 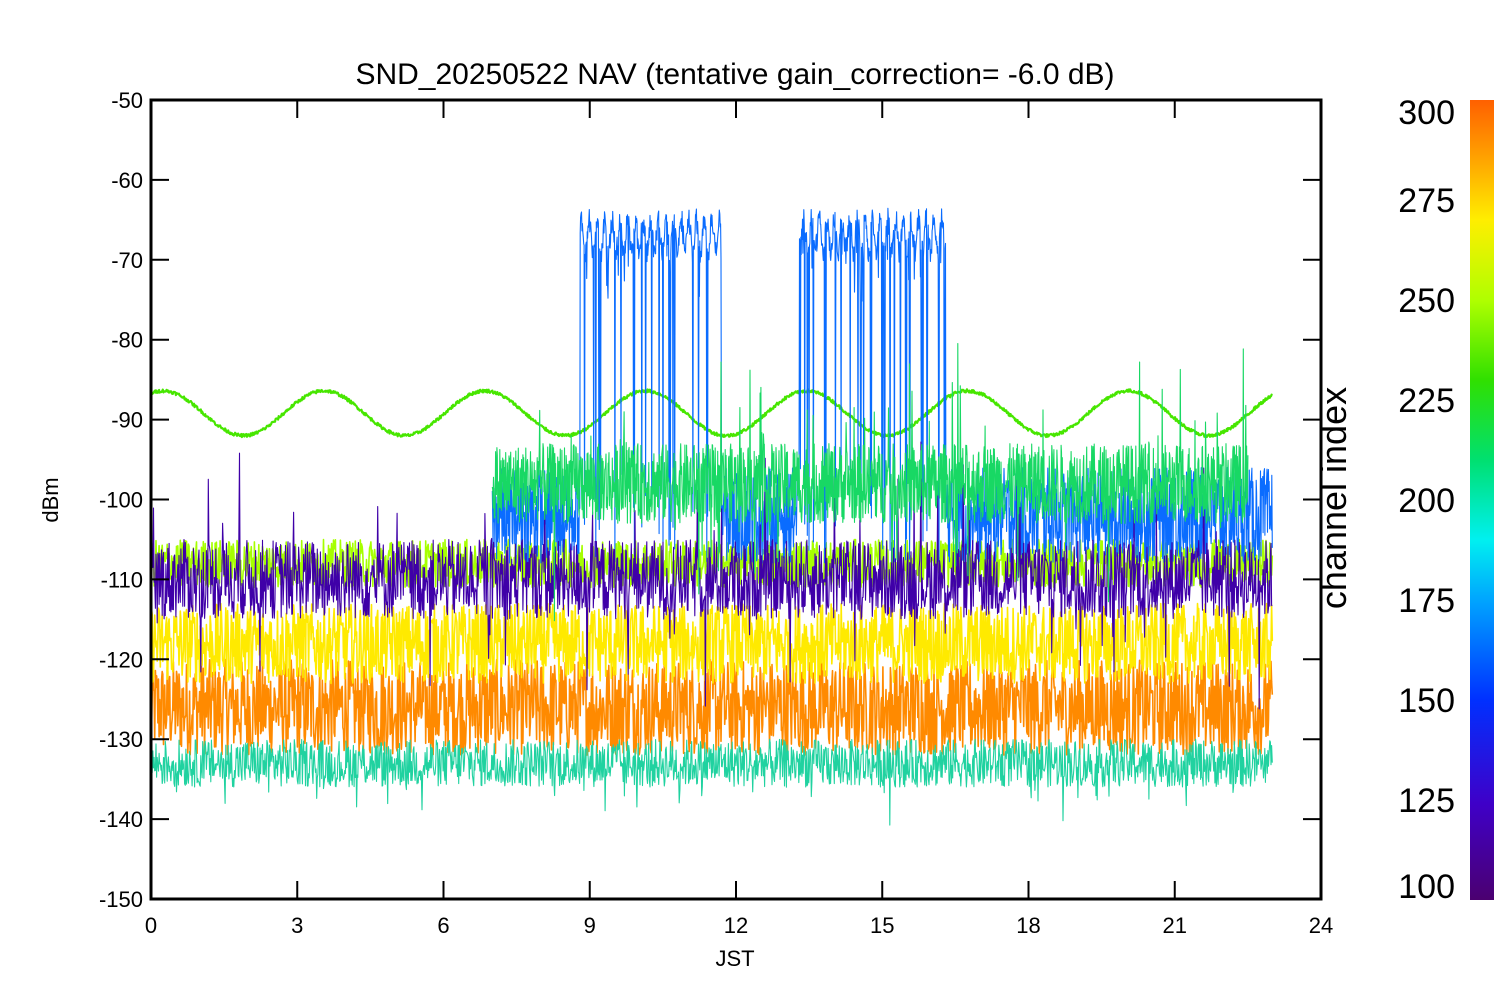 I want to click on y-tick-label: -140, so click(x=121, y=819).